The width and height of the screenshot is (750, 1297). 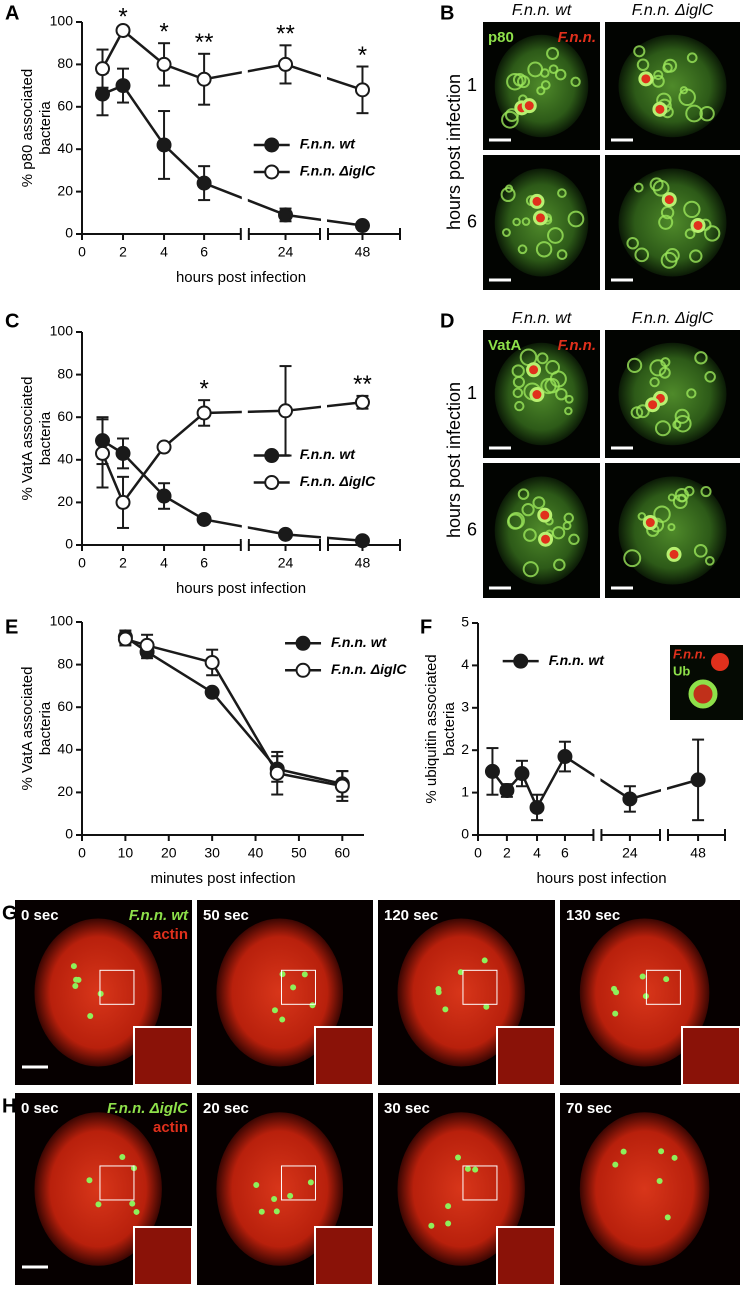 What do you see at coordinates (465, 791) in the screenshot?
I see `y-tick-label: 1` at bounding box center [465, 791].